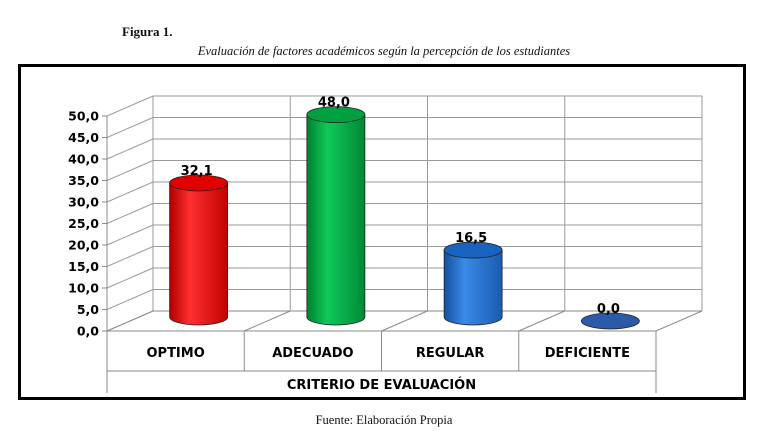  Describe the element at coordinates (175, 353) in the screenshot. I see `x-tick-label: OPTIMO` at that location.